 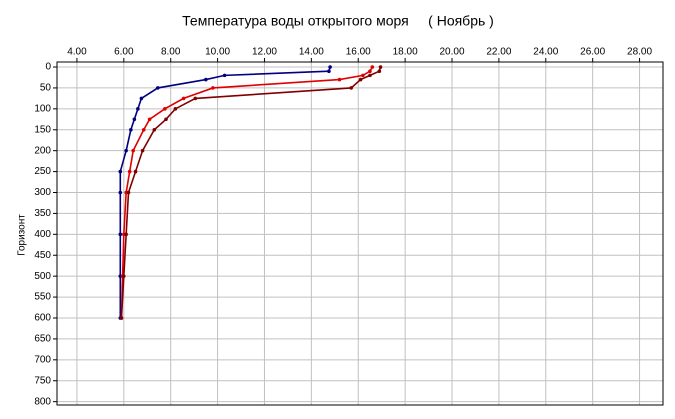 What do you see at coordinates (171, 52) in the screenshot?
I see `x-tick-label: 8.00` at bounding box center [171, 52].